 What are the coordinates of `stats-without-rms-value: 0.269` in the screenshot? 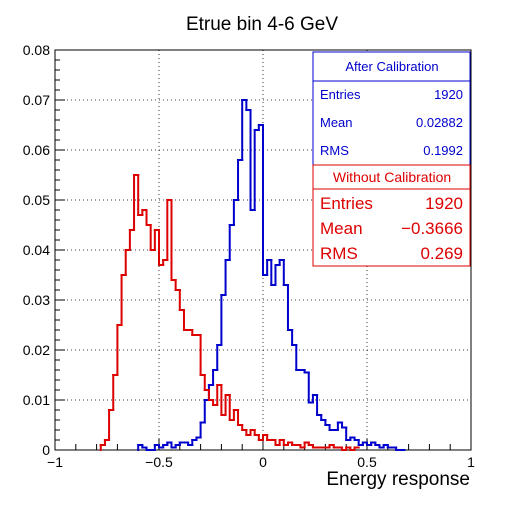 It's located at (441, 253).